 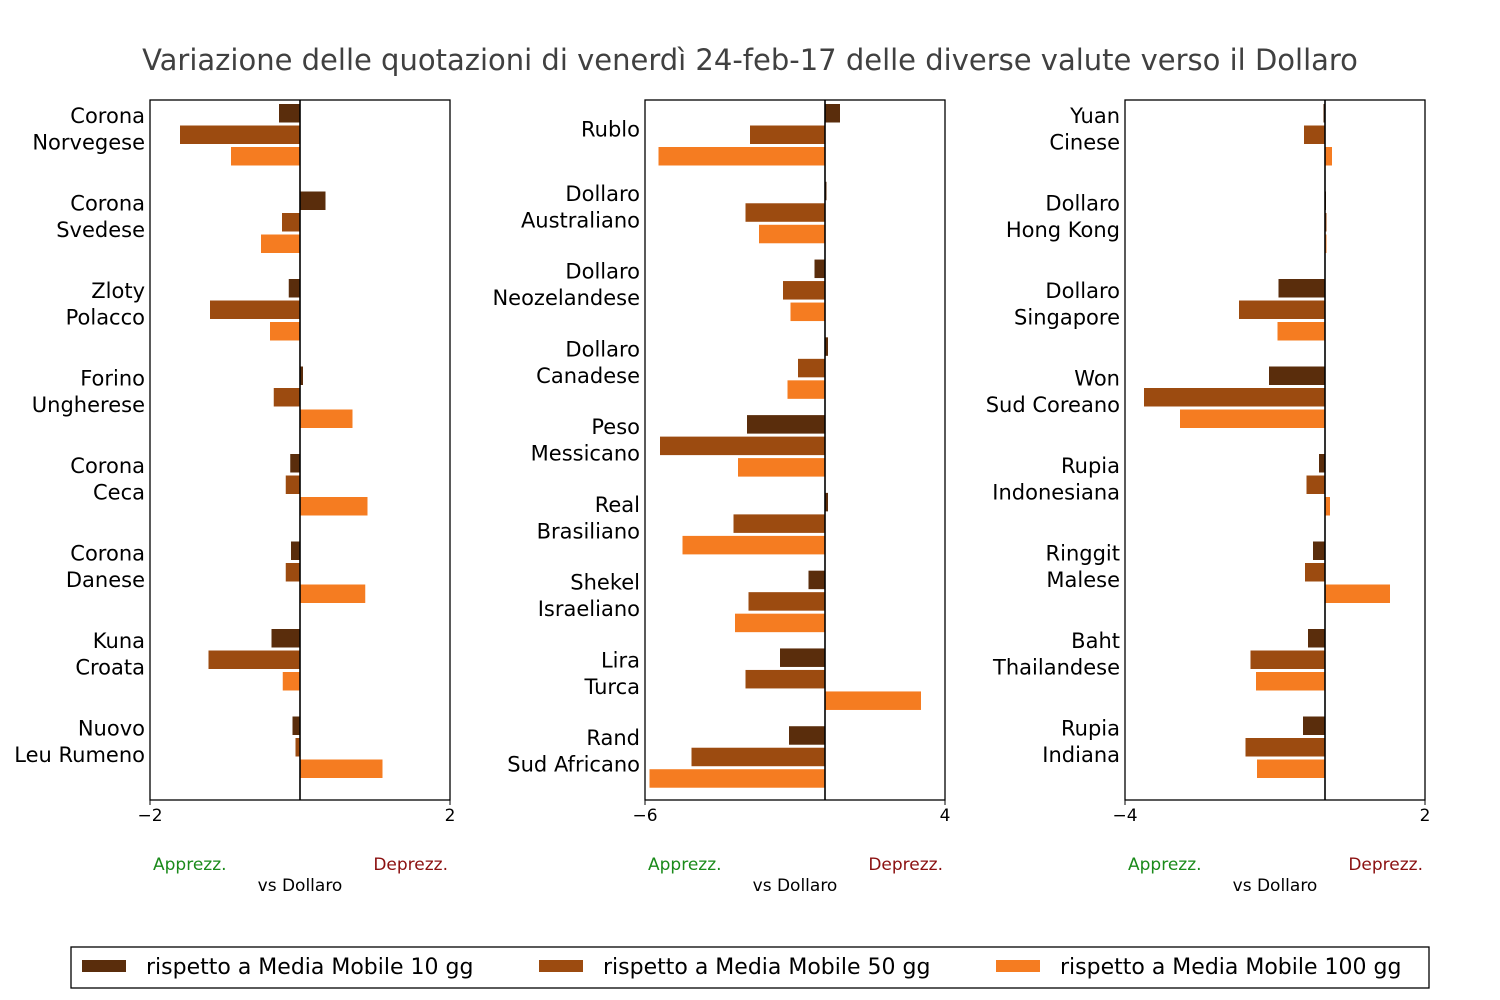 What do you see at coordinates (613, 738) in the screenshot?
I see `category-label-line: Rand` at bounding box center [613, 738].